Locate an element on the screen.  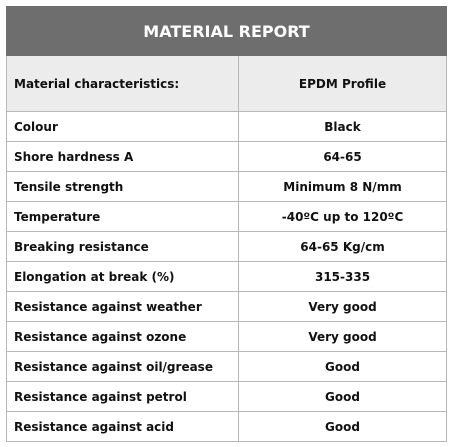
table-row: Tensile strength Minimum 8 N/mm is located at coordinates (227, 186).